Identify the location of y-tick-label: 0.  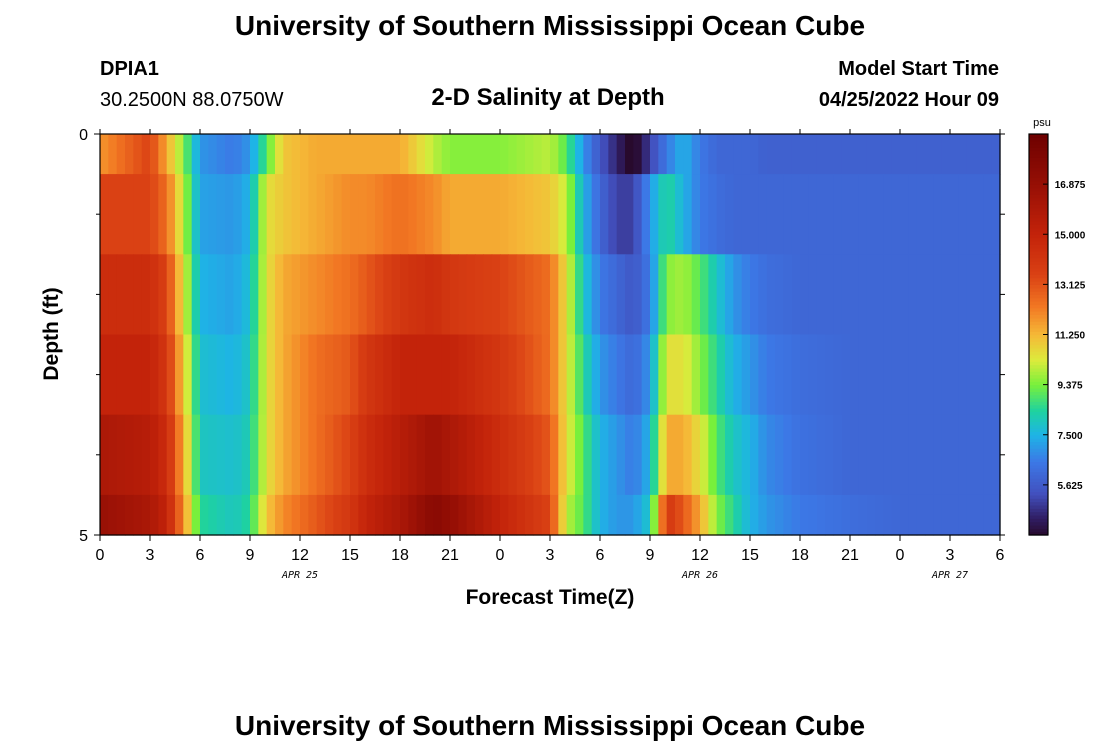
(83, 135).